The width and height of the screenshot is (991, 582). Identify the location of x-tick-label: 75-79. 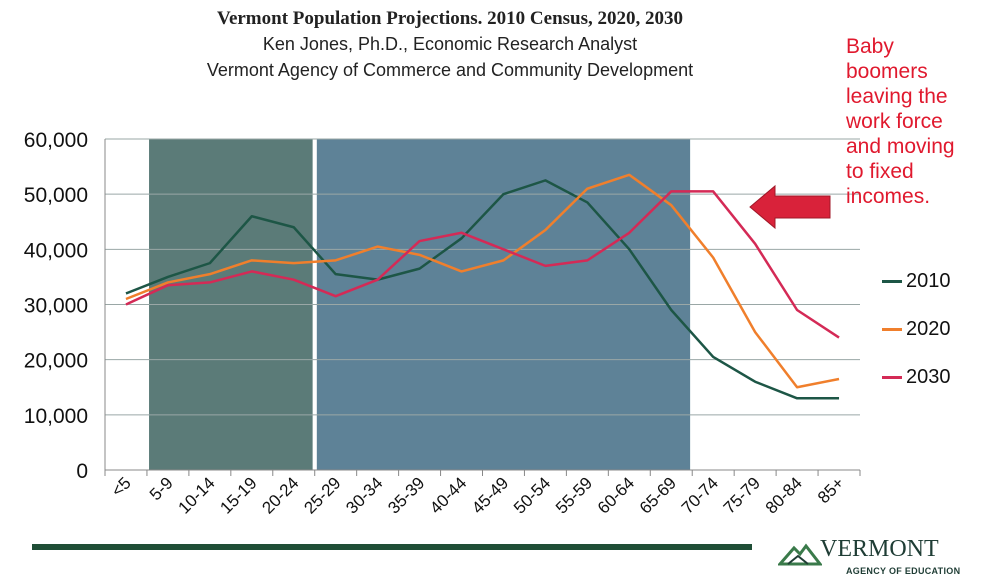
(742, 495).